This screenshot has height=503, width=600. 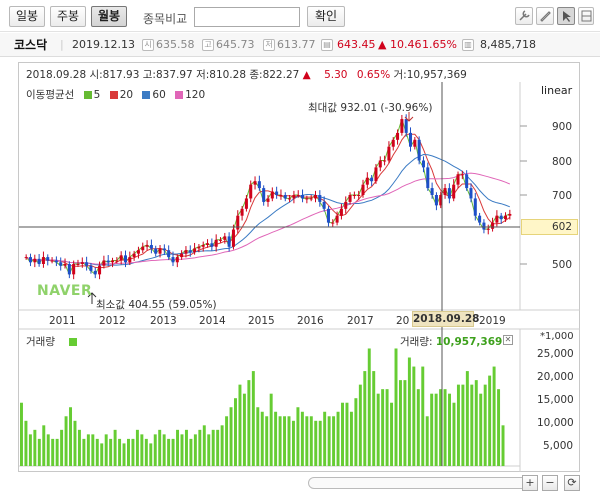 What do you see at coordinates (212, 321) in the screenshot?
I see `year-tick: 2014` at bounding box center [212, 321].